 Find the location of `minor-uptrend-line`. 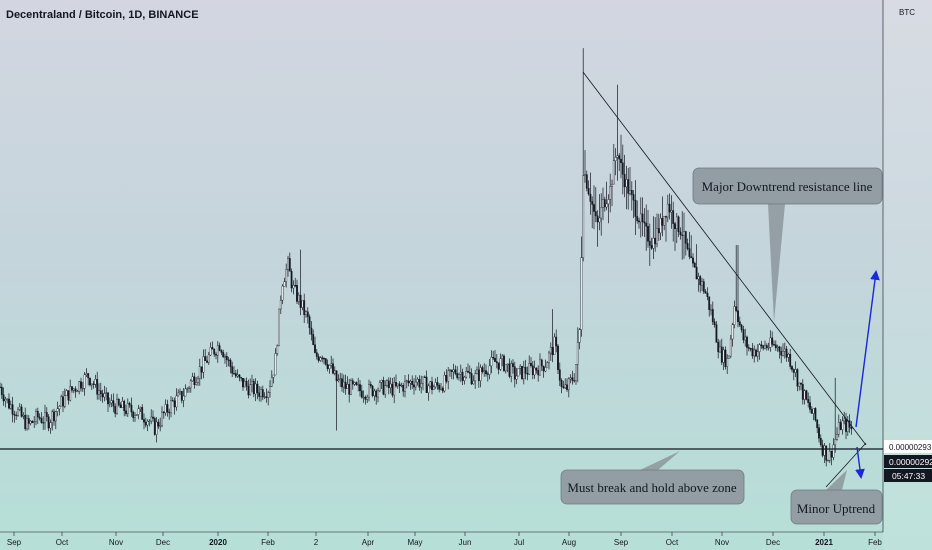

minor-uptrend-line is located at coordinates (846, 465).